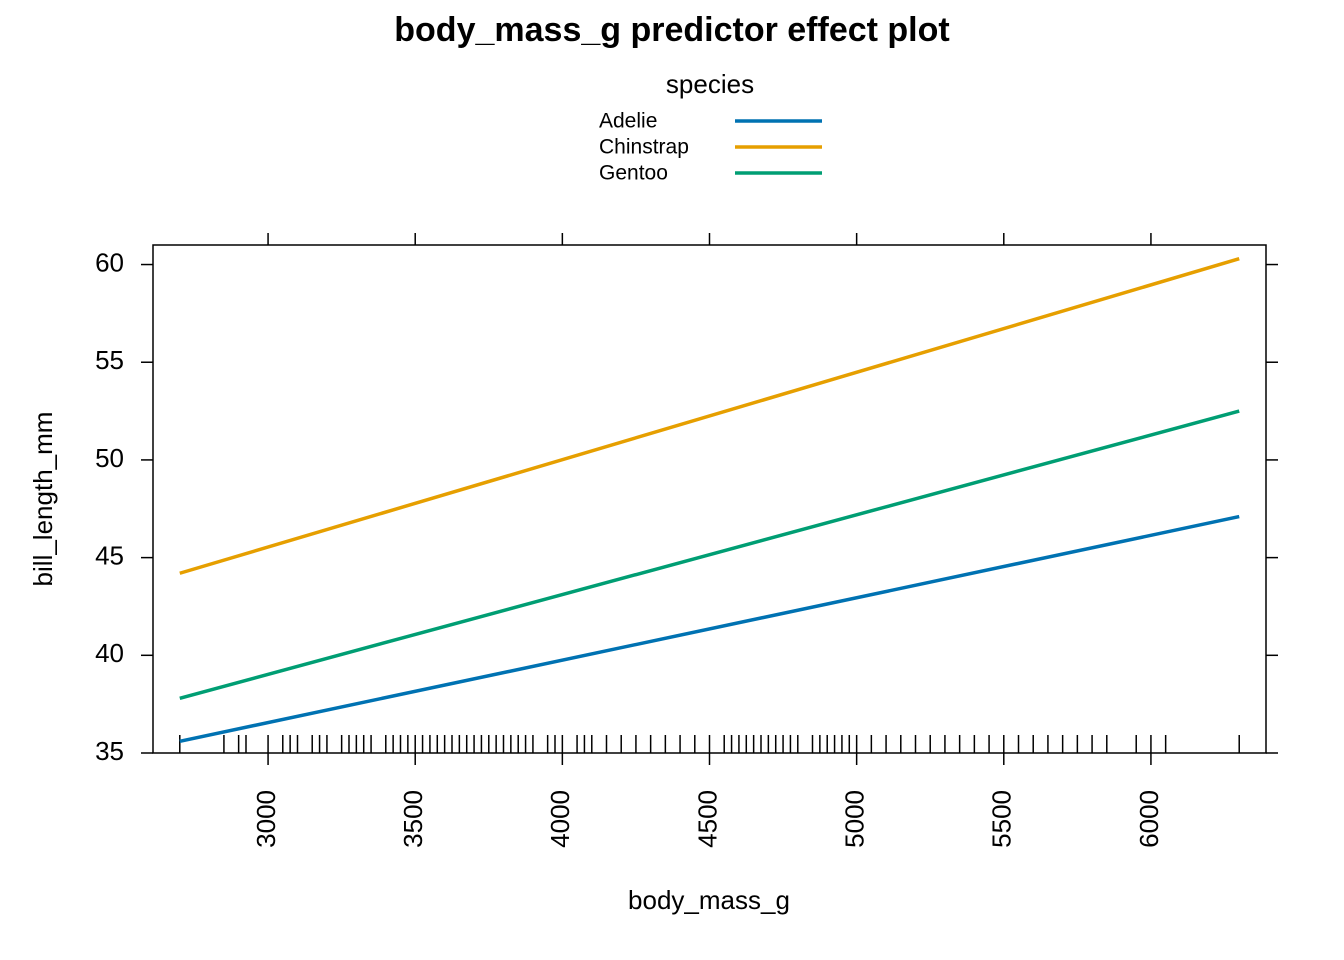 The image size is (1344, 960). Describe the element at coordinates (710, 84) in the screenshot. I see `legend-title: species` at that location.